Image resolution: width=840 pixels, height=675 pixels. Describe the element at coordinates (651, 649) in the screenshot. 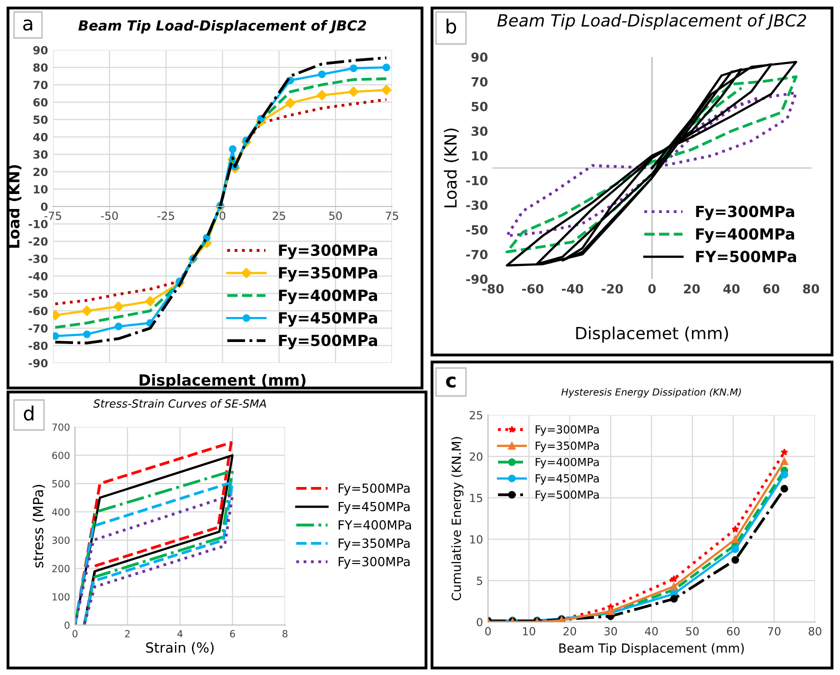

I see `x-axis-title: Beam Tip Displacement (mm)` at that location.